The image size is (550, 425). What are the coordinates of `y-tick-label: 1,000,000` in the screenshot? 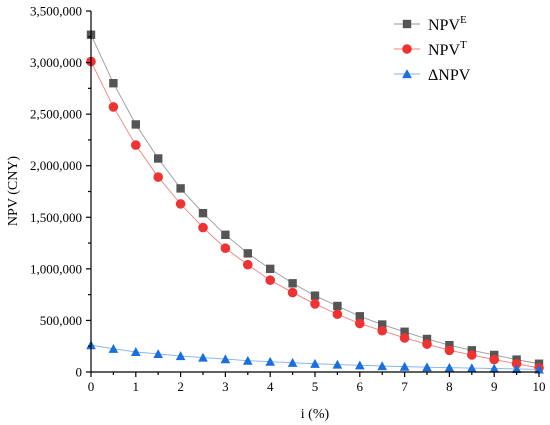 It's located at (56, 268).